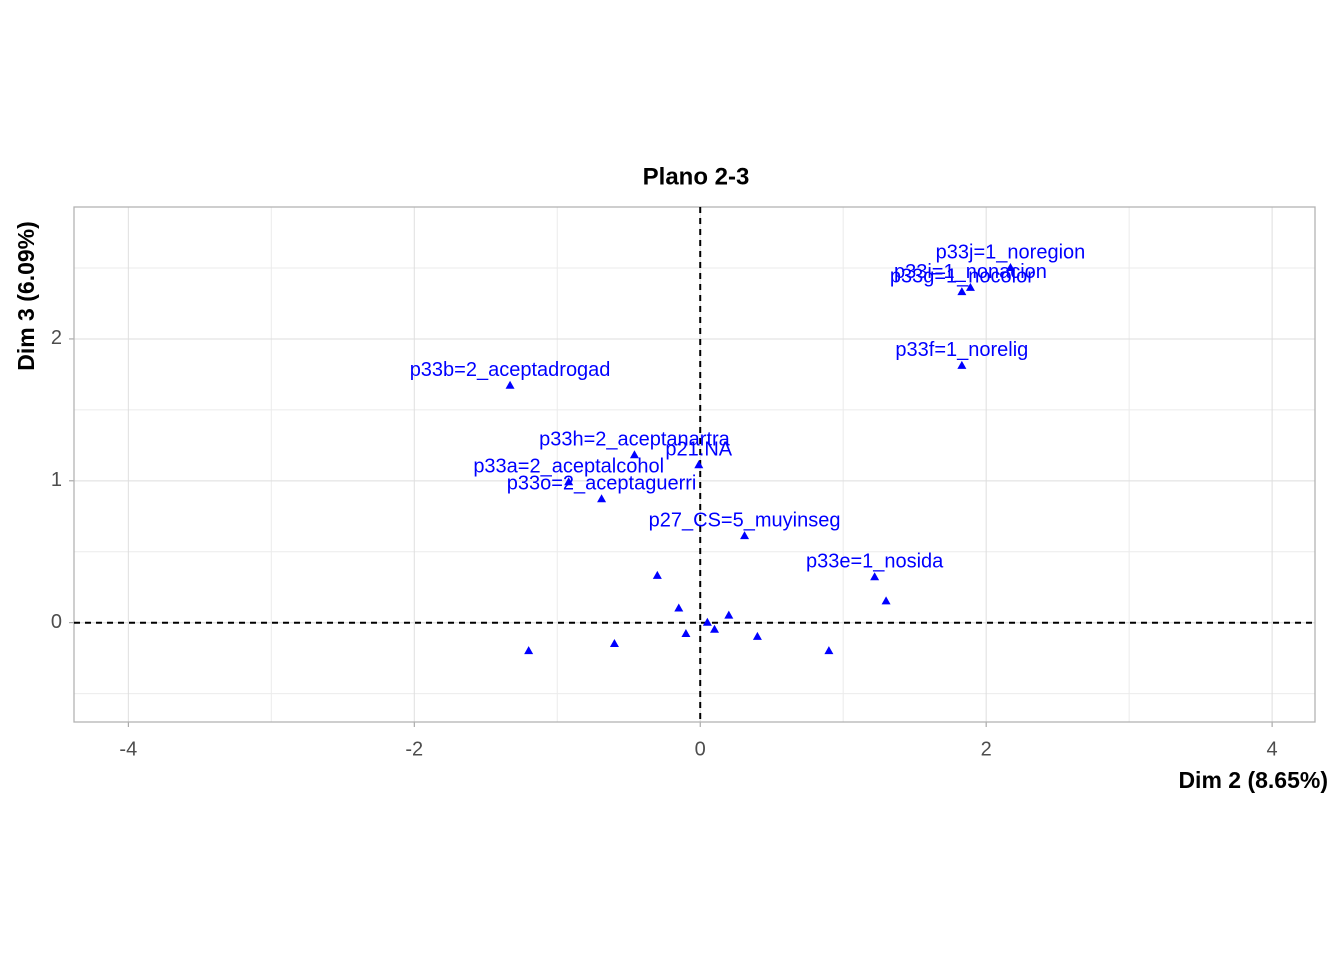  I want to click on x-tick-label: 2, so click(986, 749).